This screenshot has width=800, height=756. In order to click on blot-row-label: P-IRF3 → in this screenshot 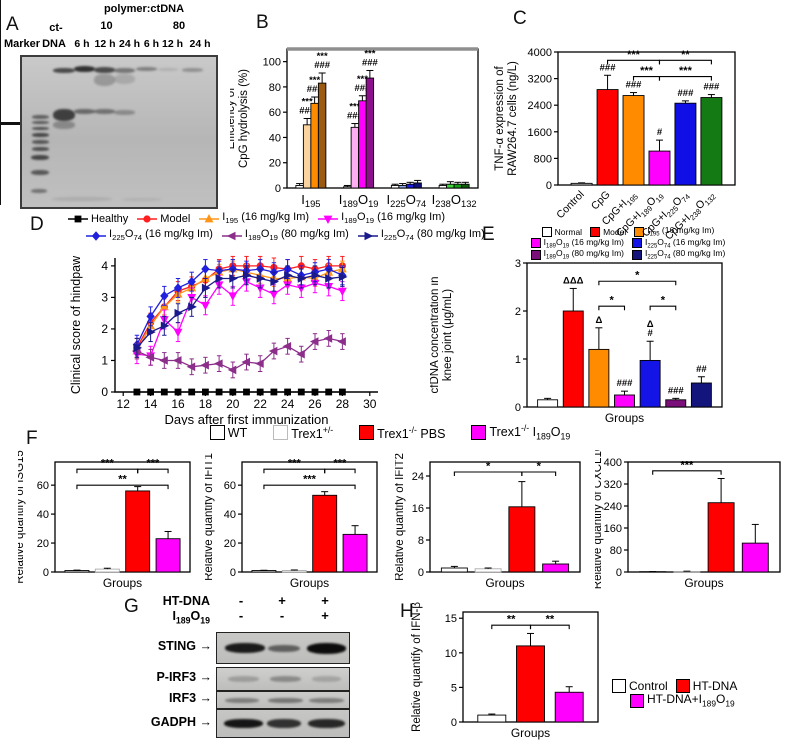, I will do `click(184, 677)`.